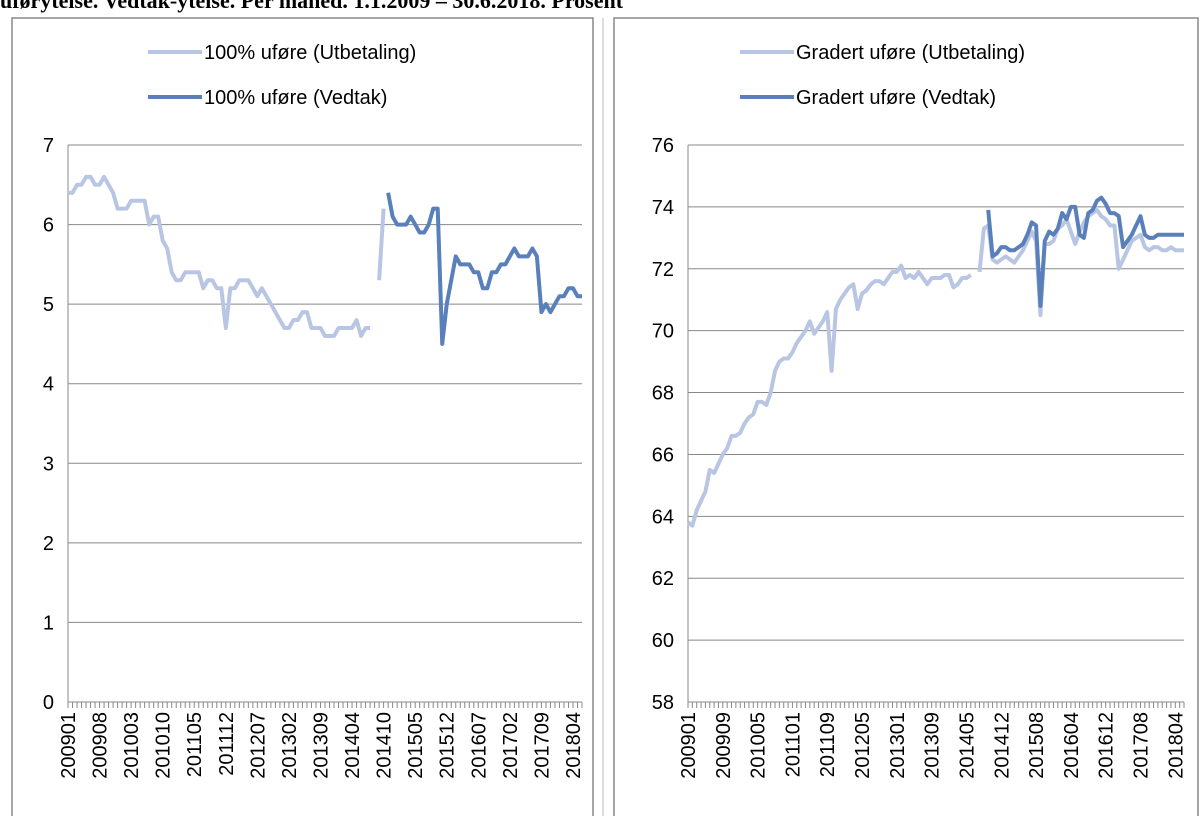 The width and height of the screenshot is (1201, 816). Describe the element at coordinates (663, 146) in the screenshot. I see `y-tick-label: 76` at that location.